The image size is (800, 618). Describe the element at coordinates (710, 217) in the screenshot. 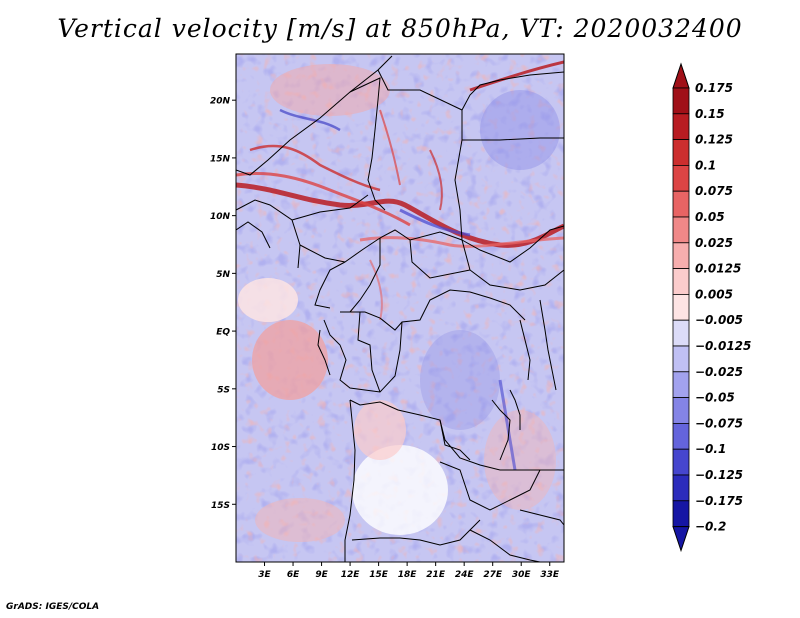

I see `colorbar-label: 0.05` at that location.